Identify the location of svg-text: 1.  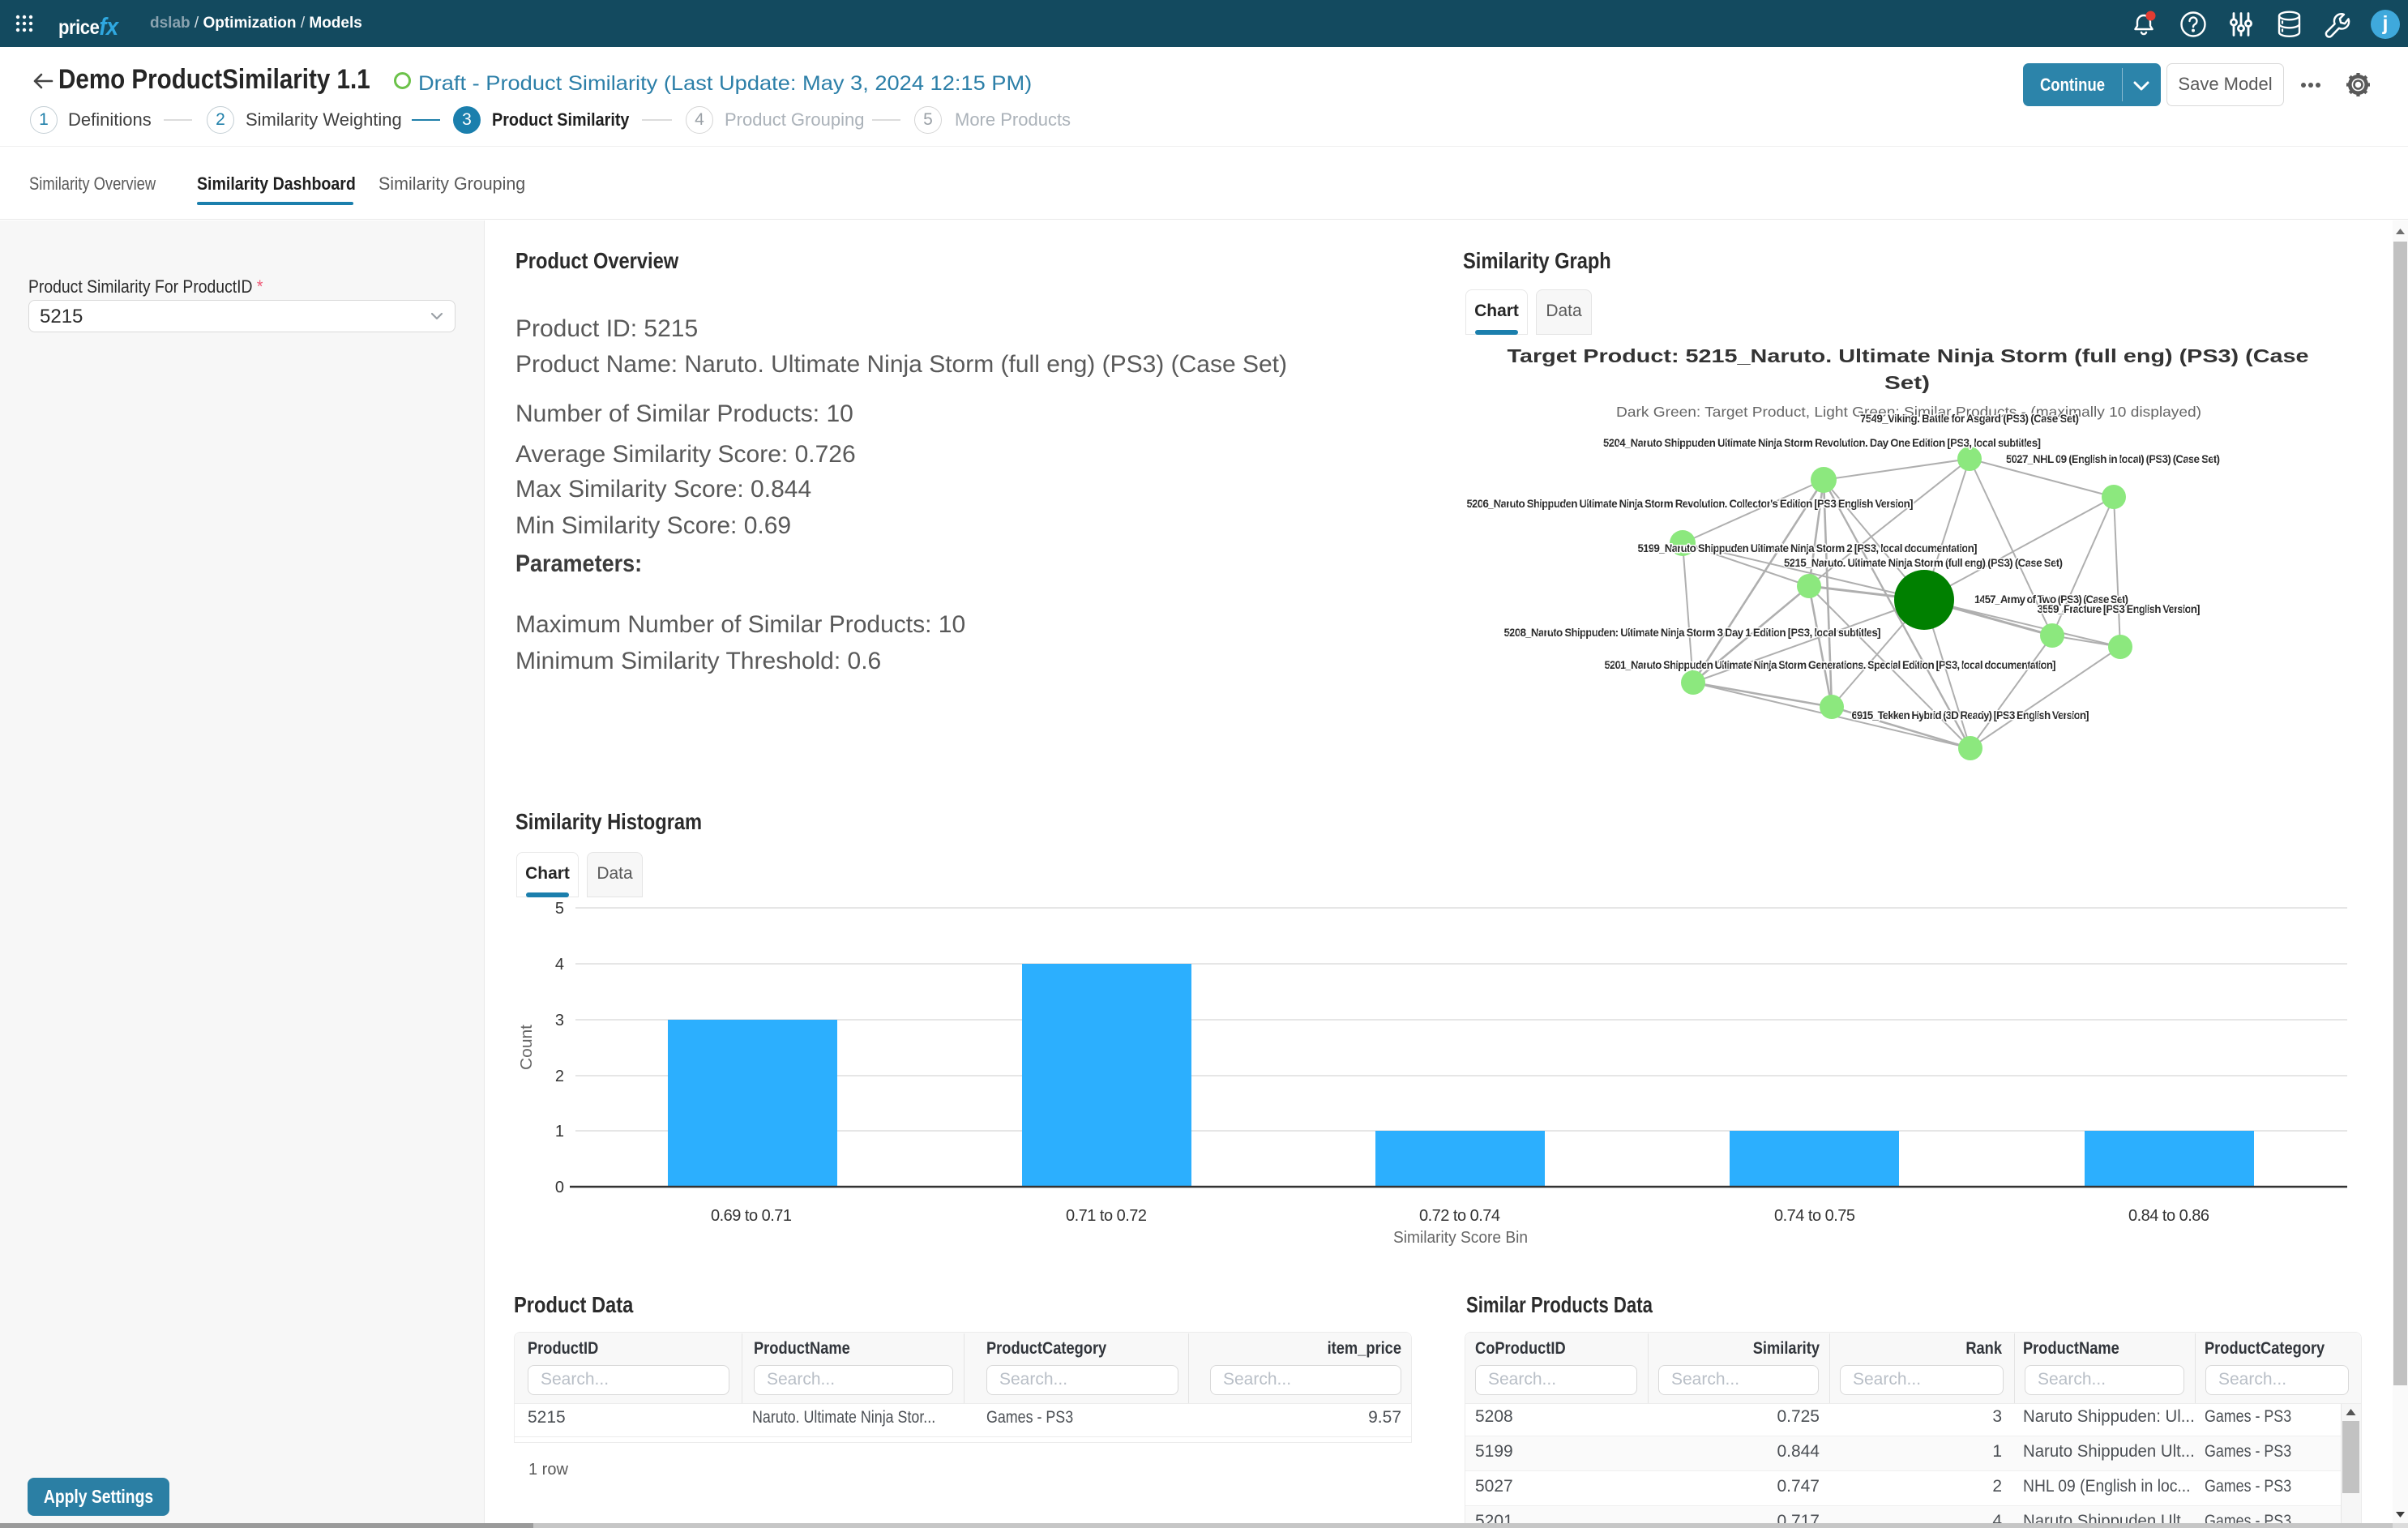
(559, 1132).